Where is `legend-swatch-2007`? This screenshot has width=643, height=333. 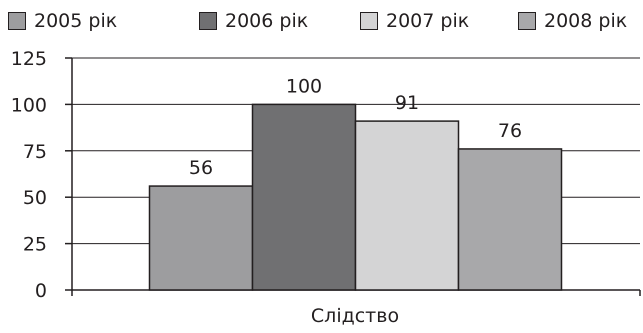
legend-swatch-2007 is located at coordinates (369, 21).